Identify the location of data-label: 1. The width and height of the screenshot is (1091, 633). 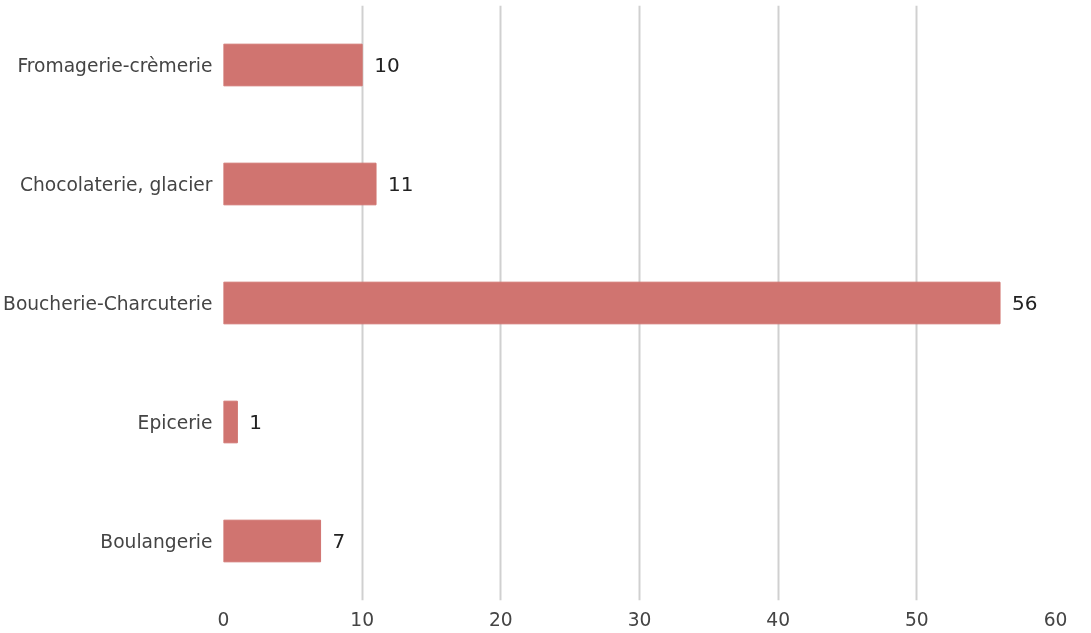
(256, 422).